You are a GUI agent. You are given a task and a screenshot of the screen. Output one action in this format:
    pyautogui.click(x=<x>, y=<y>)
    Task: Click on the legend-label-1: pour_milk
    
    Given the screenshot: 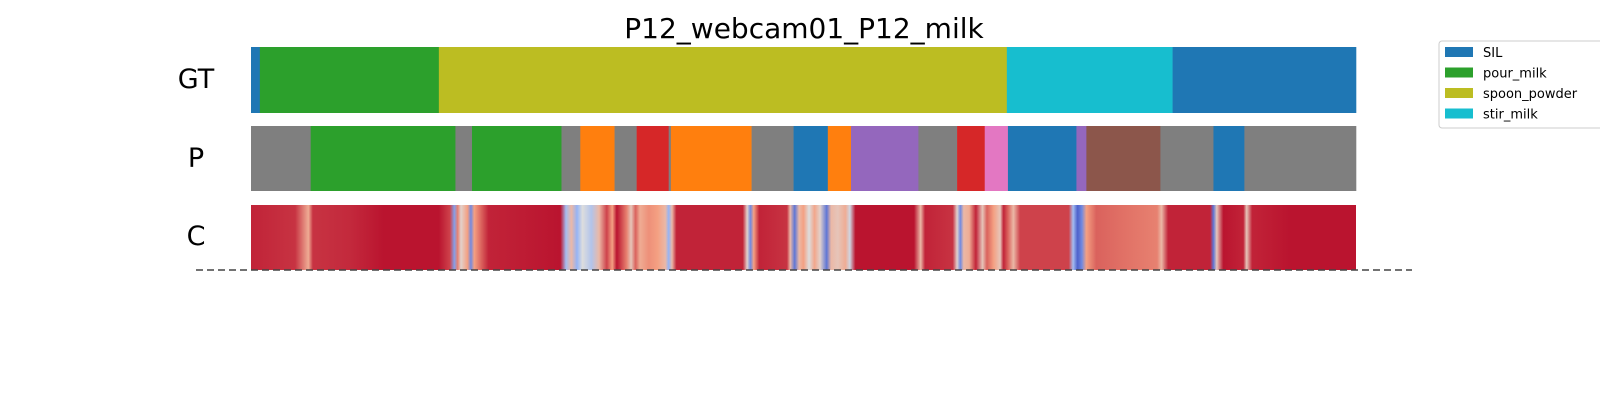 What is the action you would take?
    pyautogui.click(x=1515, y=74)
    